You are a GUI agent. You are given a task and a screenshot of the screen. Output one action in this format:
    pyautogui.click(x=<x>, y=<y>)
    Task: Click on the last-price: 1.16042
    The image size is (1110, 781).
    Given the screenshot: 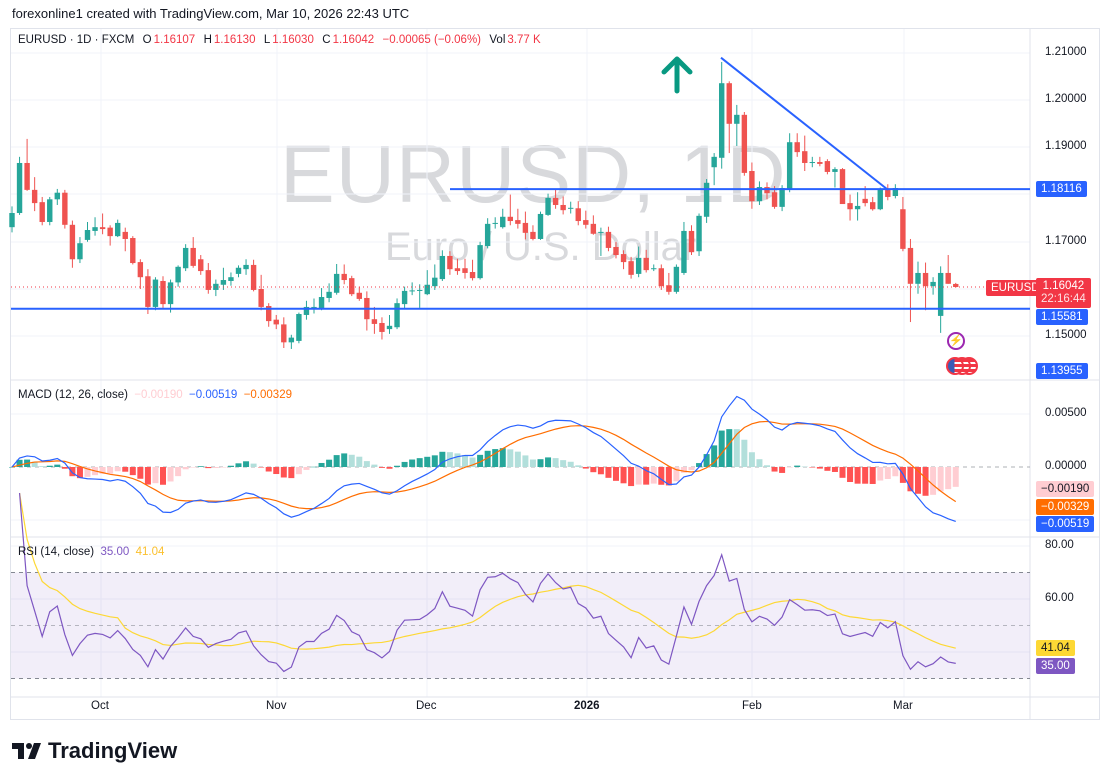 What is the action you would take?
    pyautogui.click(x=1063, y=286)
    